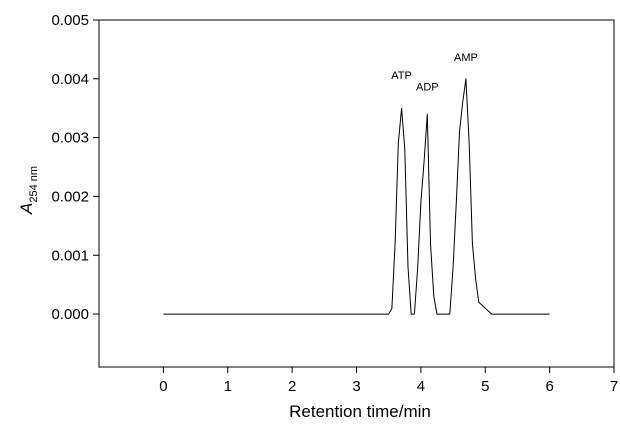 Image resolution: width=620 pixels, height=424 pixels. Describe the element at coordinates (356, 386) in the screenshot. I see `x-tick-label: 3` at that location.